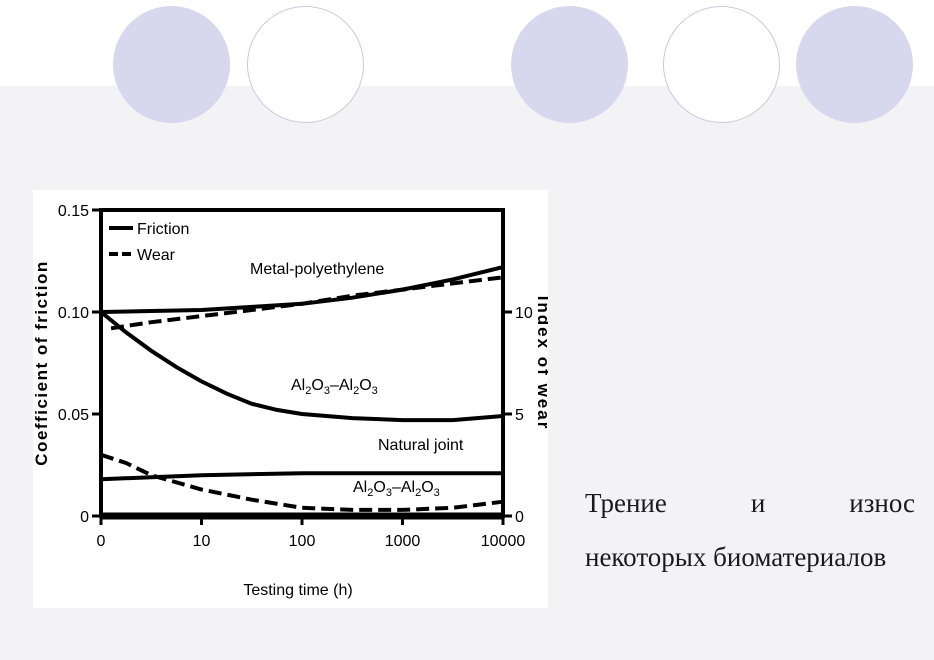 This screenshot has height=660, width=934. Describe the element at coordinates (317, 269) in the screenshot. I see `annotation-metal-polyethylene: Metal-polyethylene` at that location.